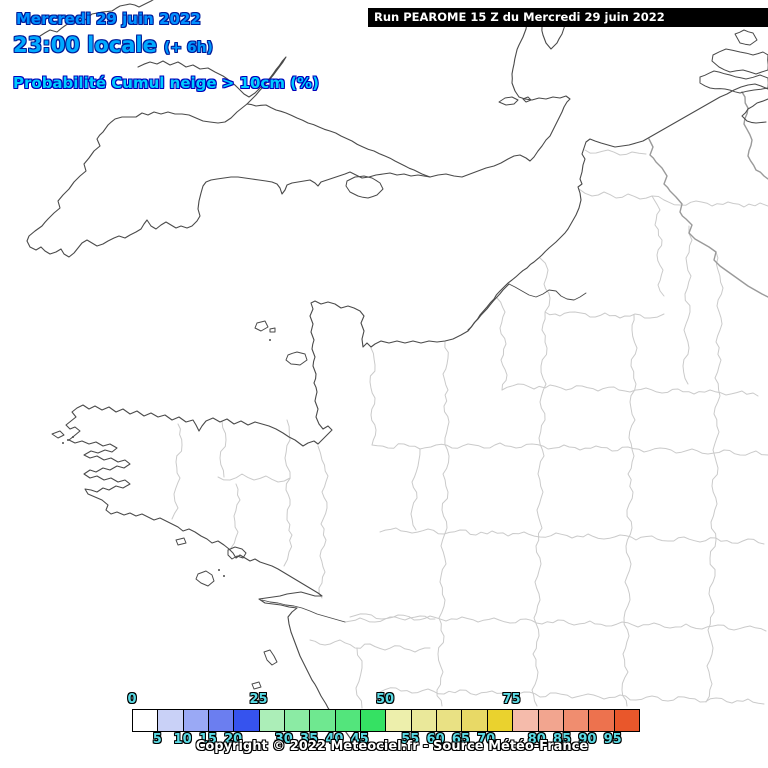  What do you see at coordinates (207, 739) in the screenshot?
I see `legend-label-15: 15` at bounding box center [207, 739].